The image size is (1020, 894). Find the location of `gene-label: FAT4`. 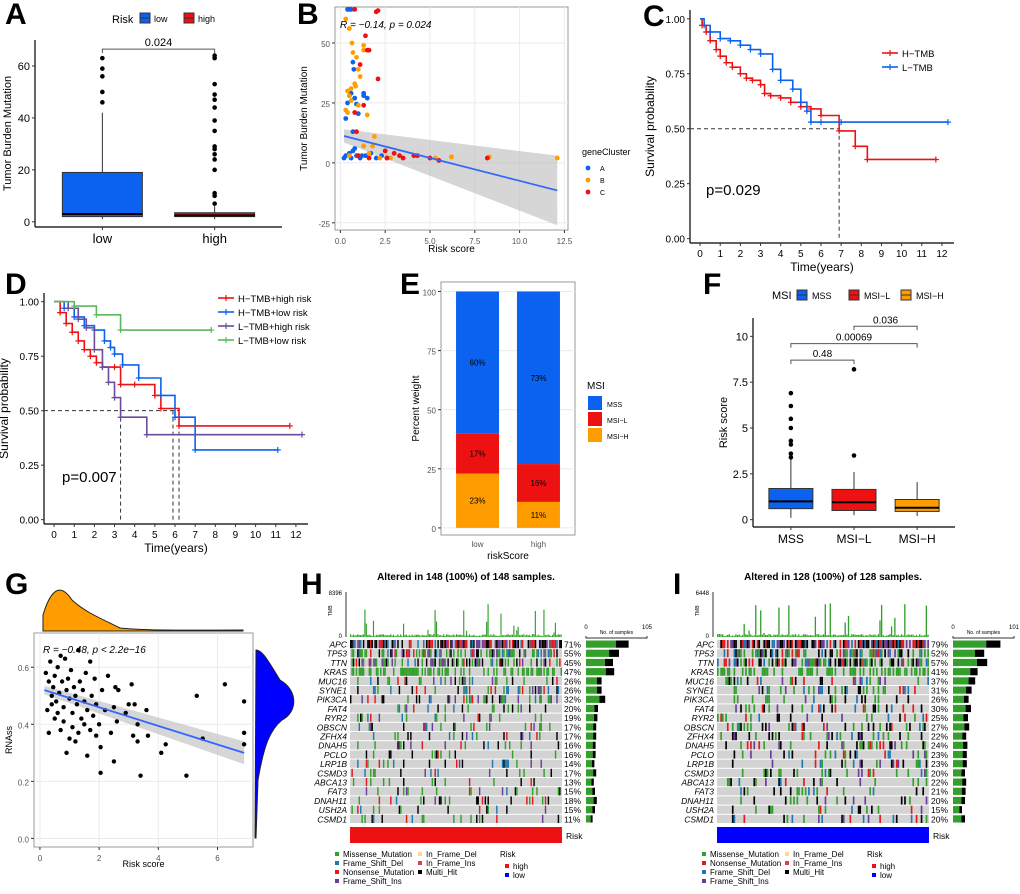

gene-label: FAT4 is located at coordinates (704, 709).